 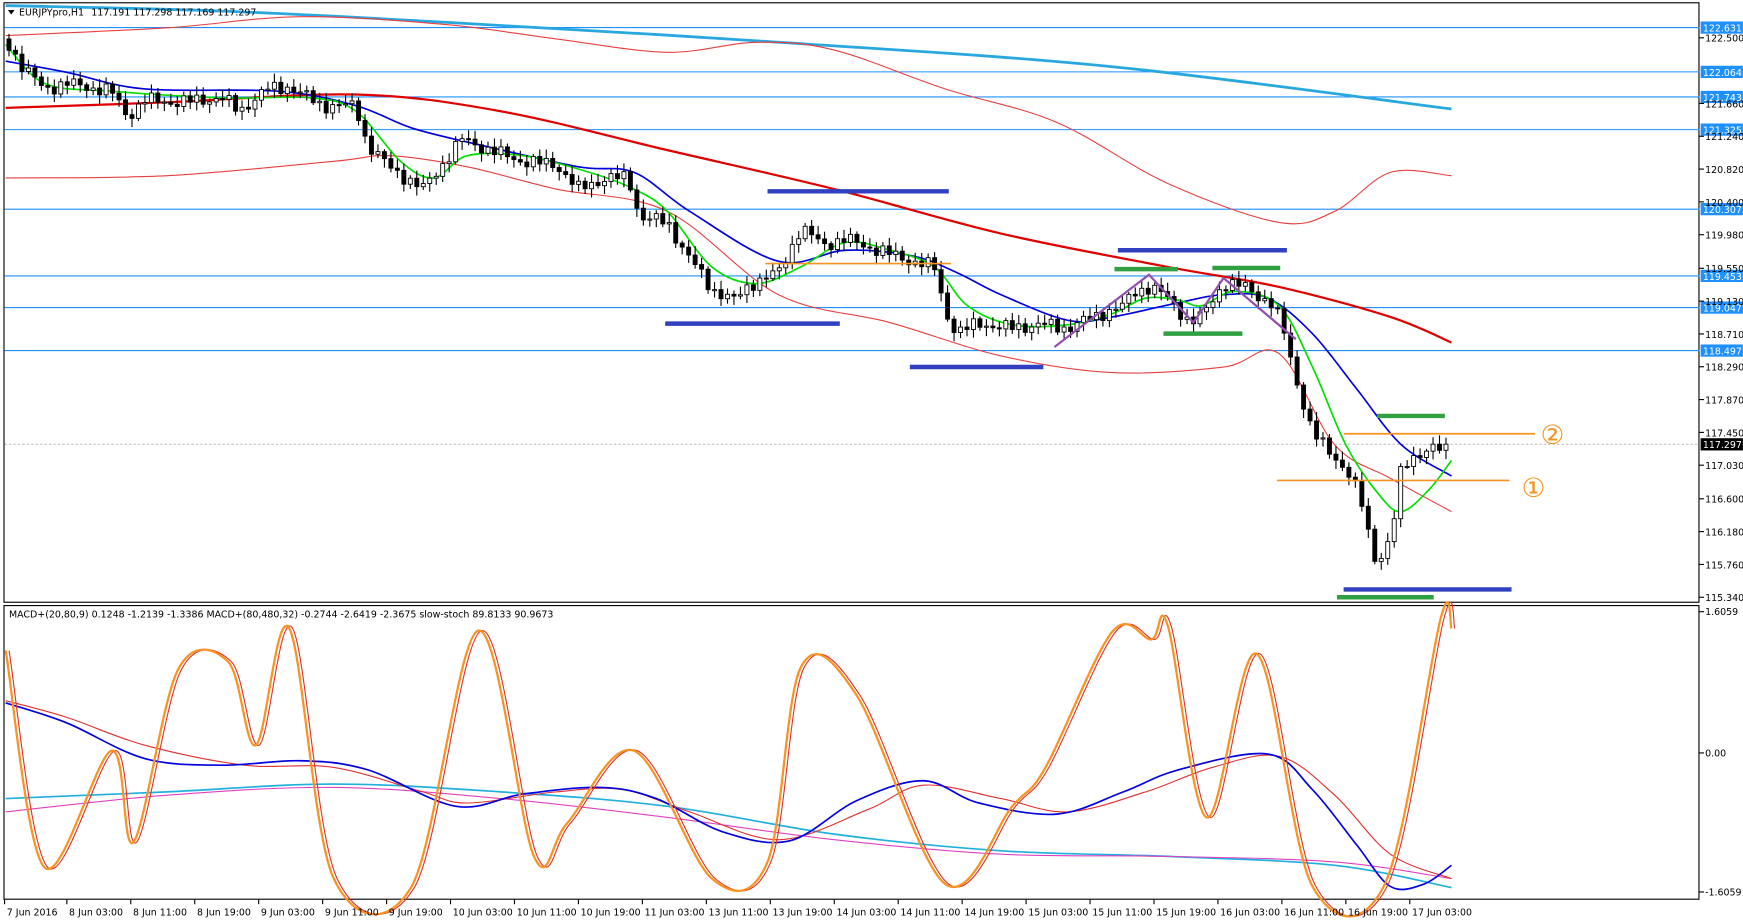 I want to click on price-label: 121.660, so click(x=1724, y=104).